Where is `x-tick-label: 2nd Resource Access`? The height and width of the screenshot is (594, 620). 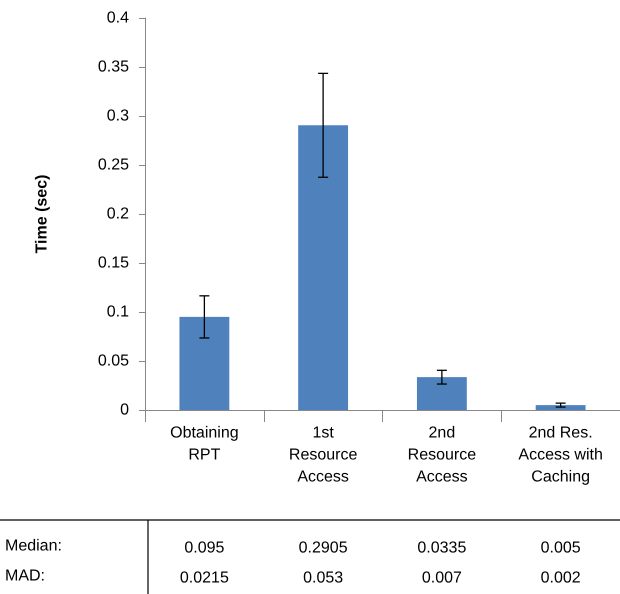
x-tick-label: 2nd Resource Access is located at coordinates (442, 455).